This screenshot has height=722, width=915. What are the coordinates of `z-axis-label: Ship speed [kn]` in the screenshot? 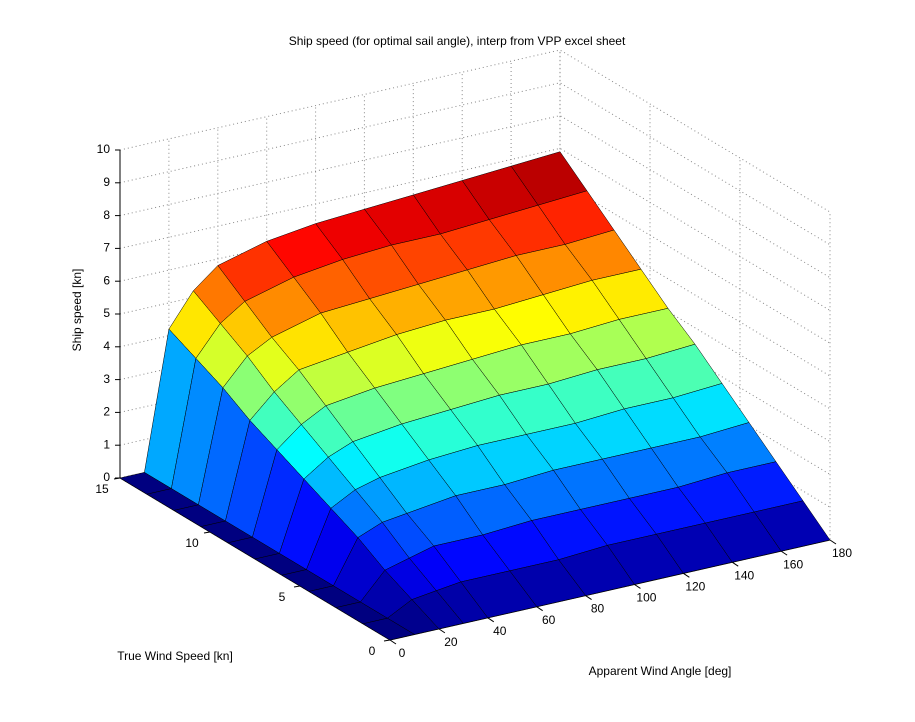 It's located at (77, 310).